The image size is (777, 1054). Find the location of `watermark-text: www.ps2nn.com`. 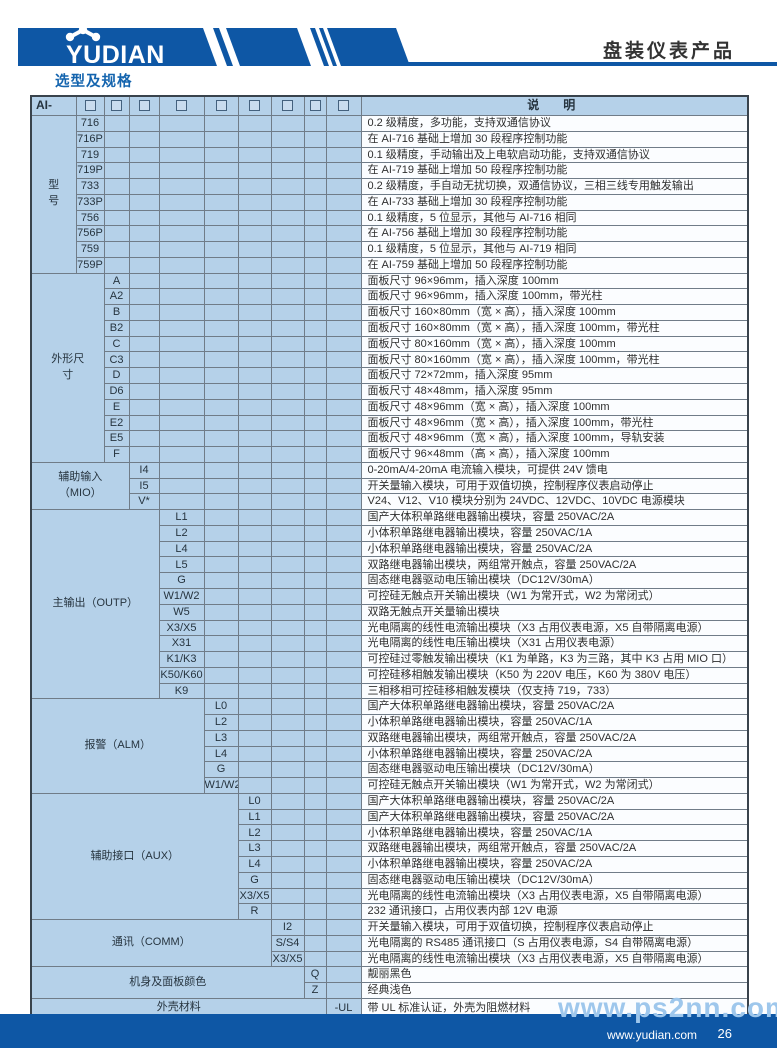

watermark-text: www.ps2nn.com is located at coordinates (667, 1007).